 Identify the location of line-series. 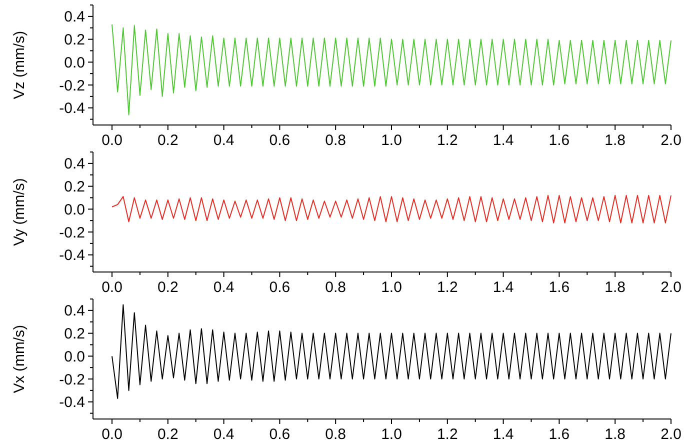
(392, 209).